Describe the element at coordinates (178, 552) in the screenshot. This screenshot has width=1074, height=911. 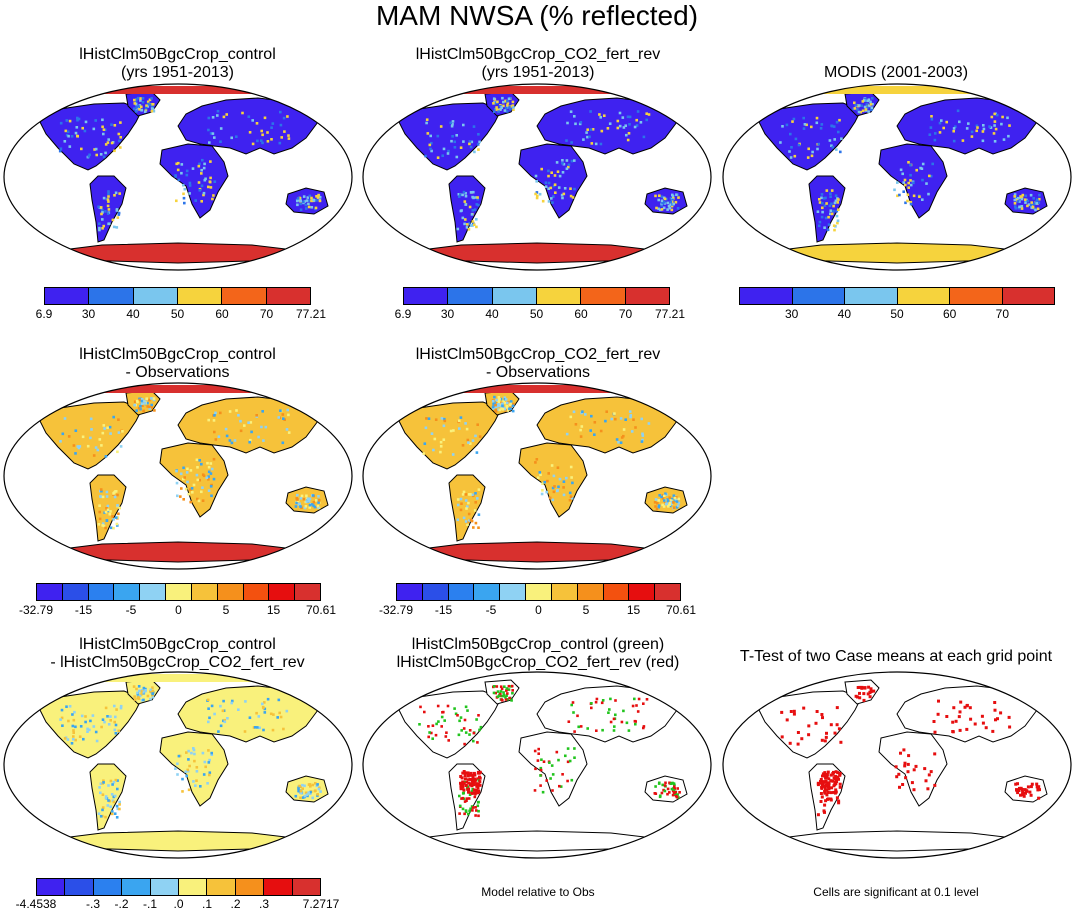
I see `continent-antarctica` at that location.